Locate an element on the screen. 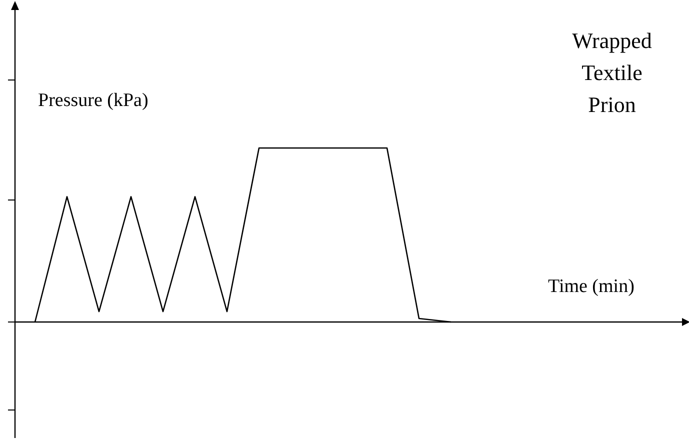 This screenshot has width=689, height=441. text: Wrapped Textile Prion is located at coordinates (612, 72).